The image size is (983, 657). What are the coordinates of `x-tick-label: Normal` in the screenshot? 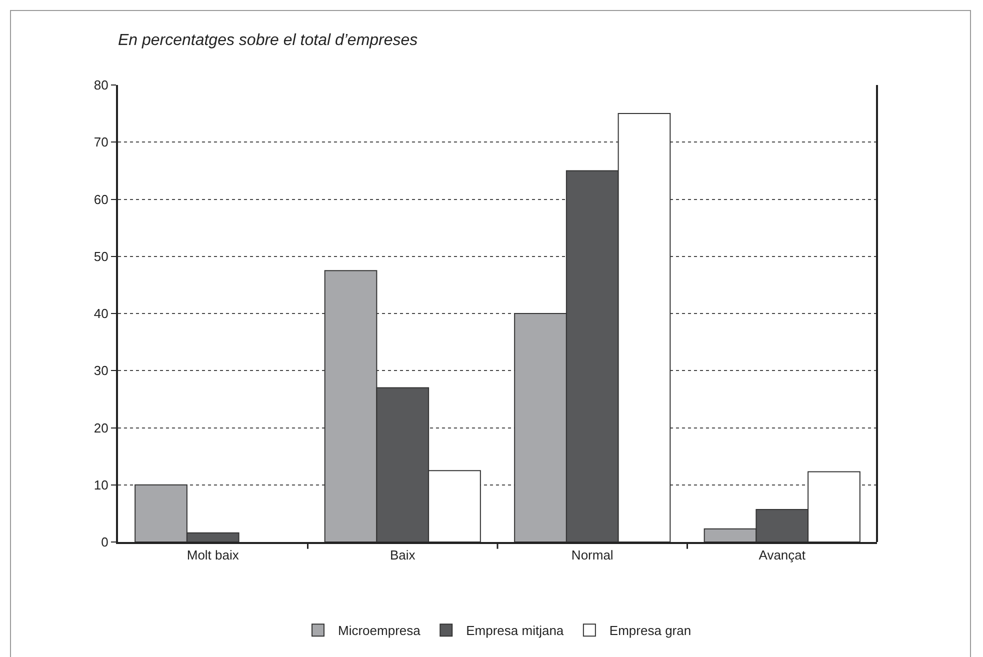 It's located at (592, 555).